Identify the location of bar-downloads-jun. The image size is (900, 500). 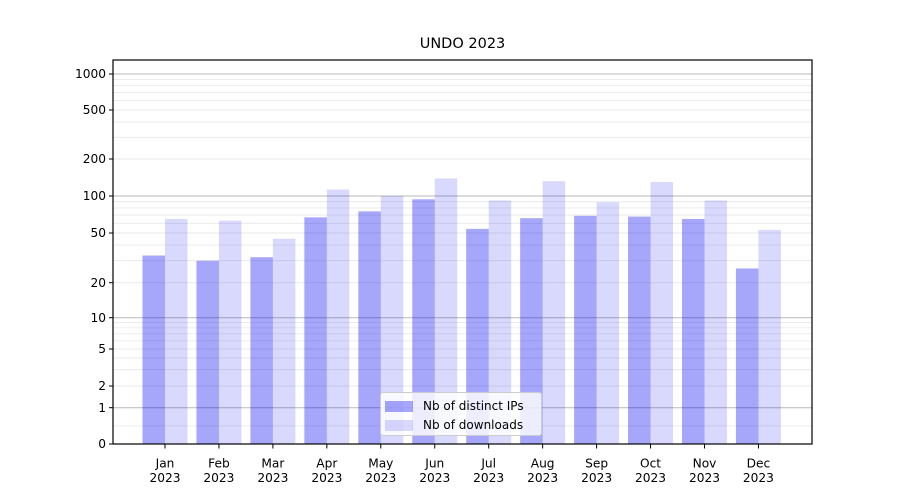
(446, 311).